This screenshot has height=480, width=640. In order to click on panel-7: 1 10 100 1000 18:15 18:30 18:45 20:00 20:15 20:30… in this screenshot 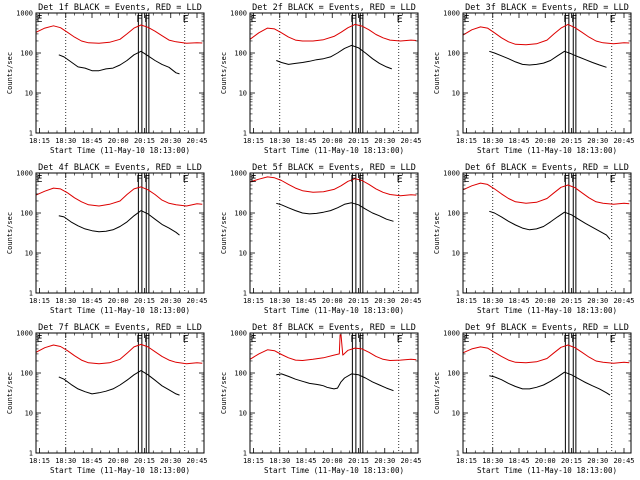, I will do `click(107, 399)`.